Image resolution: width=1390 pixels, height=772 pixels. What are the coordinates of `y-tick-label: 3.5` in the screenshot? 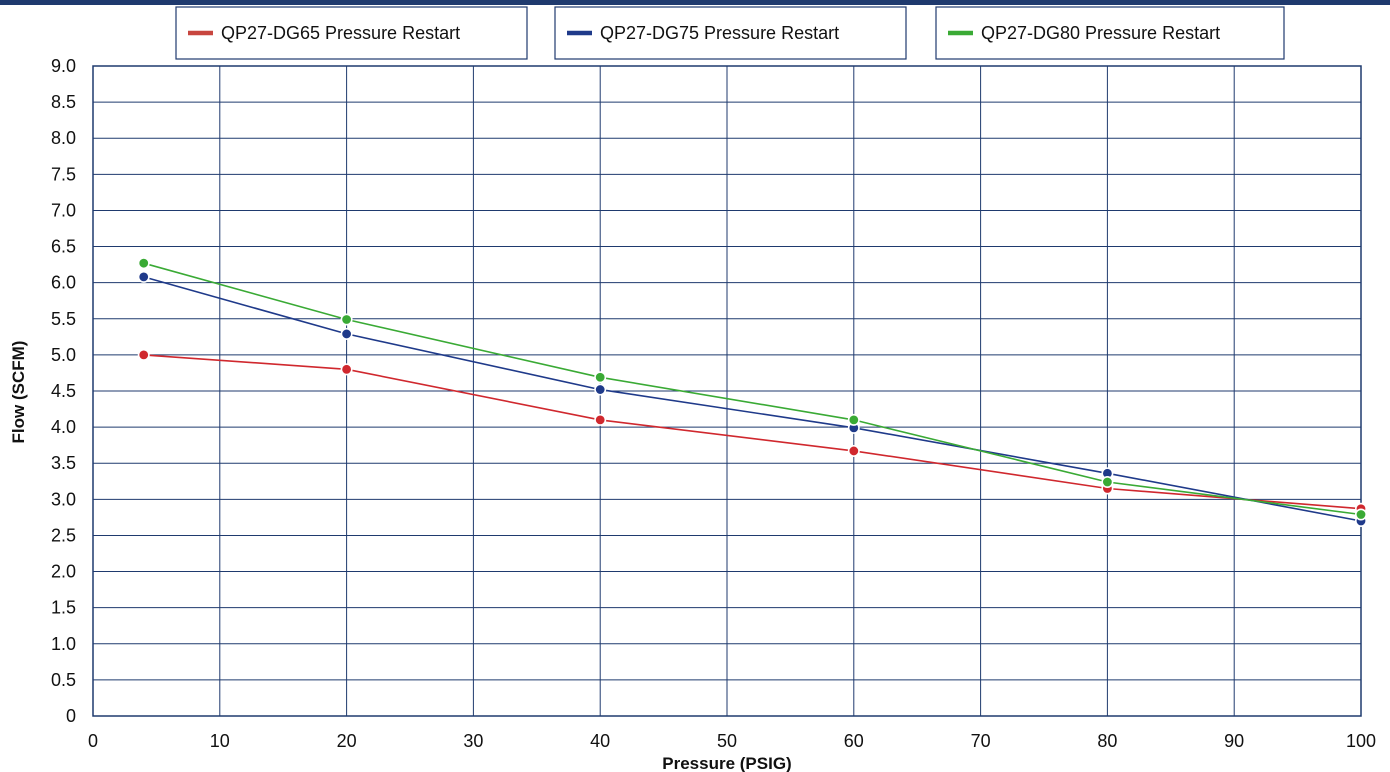 It's located at (63, 463).